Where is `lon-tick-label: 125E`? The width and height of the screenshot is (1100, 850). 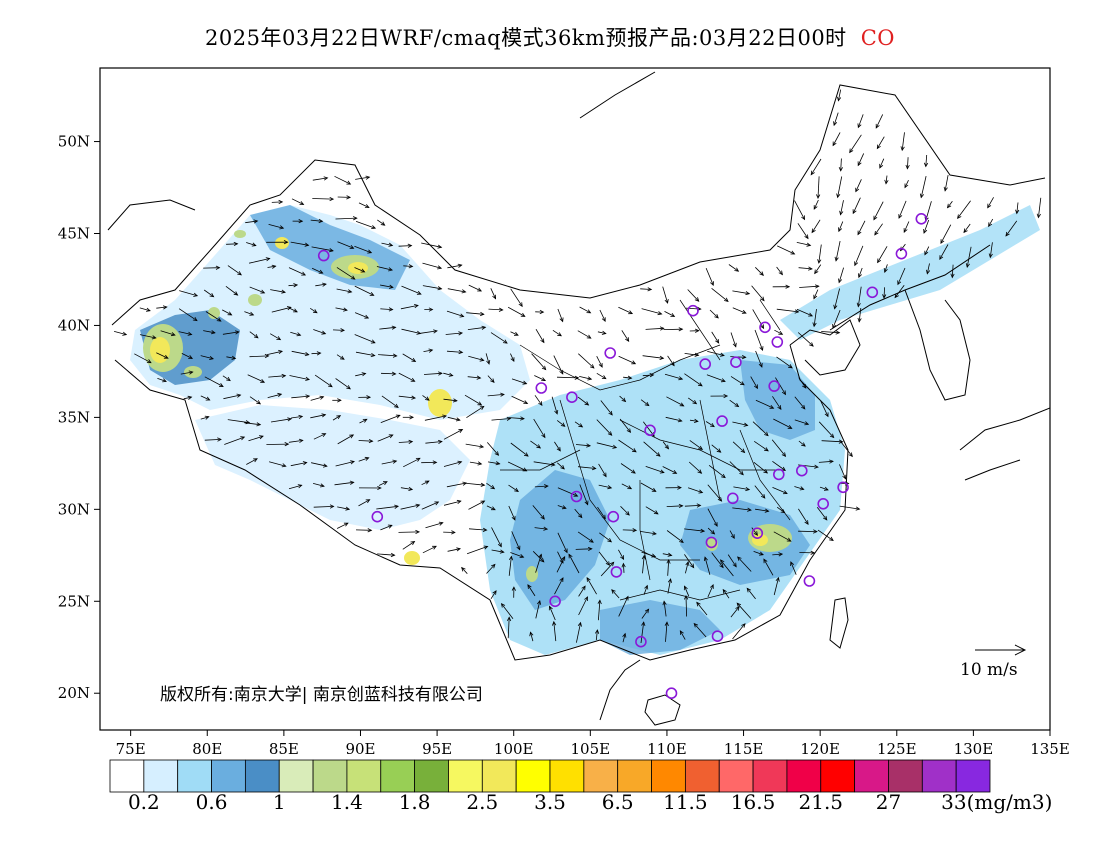 lon-tick-label: 125E is located at coordinates (897, 749).